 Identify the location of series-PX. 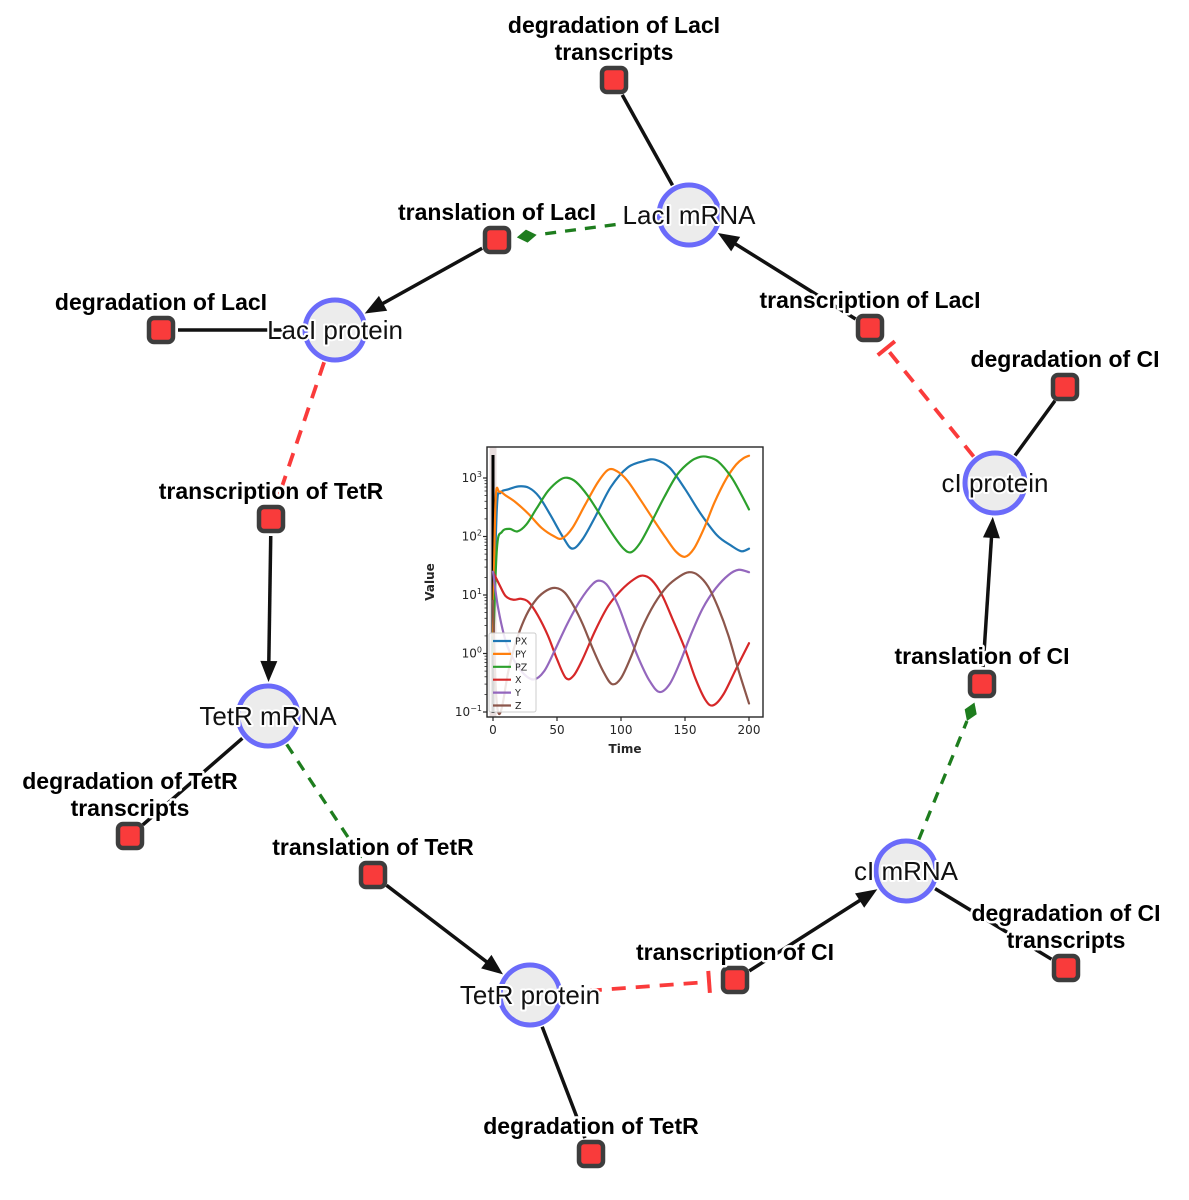
(621, 551).